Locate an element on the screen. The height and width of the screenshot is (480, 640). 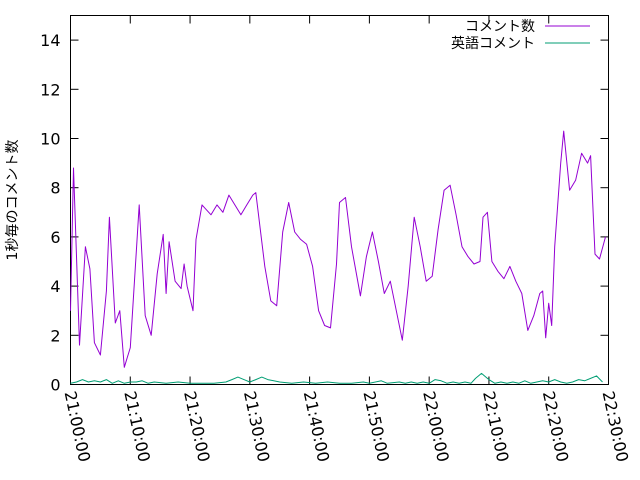
x-tick-label: 21:20:00 is located at coordinates (197, 426).